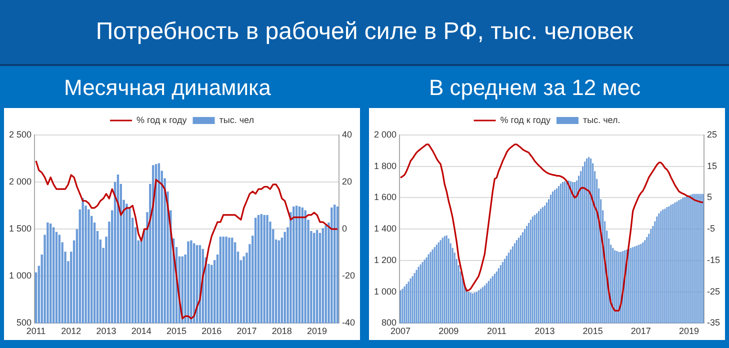  I want to click on y2-tick-label: -40, so click(349, 323).